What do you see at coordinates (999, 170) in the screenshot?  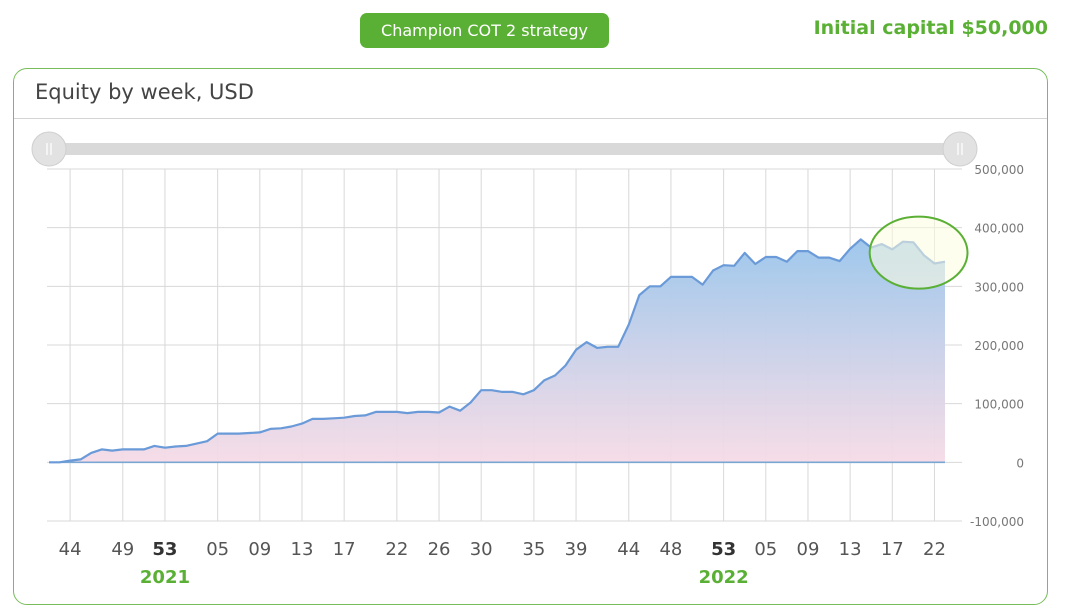 I see `y-tick-label: 500,000` at bounding box center [999, 170].